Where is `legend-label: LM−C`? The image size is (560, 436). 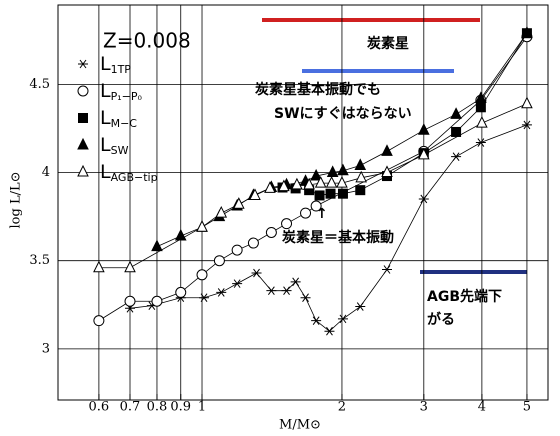
legend-label: LM−C is located at coordinates (118, 119).